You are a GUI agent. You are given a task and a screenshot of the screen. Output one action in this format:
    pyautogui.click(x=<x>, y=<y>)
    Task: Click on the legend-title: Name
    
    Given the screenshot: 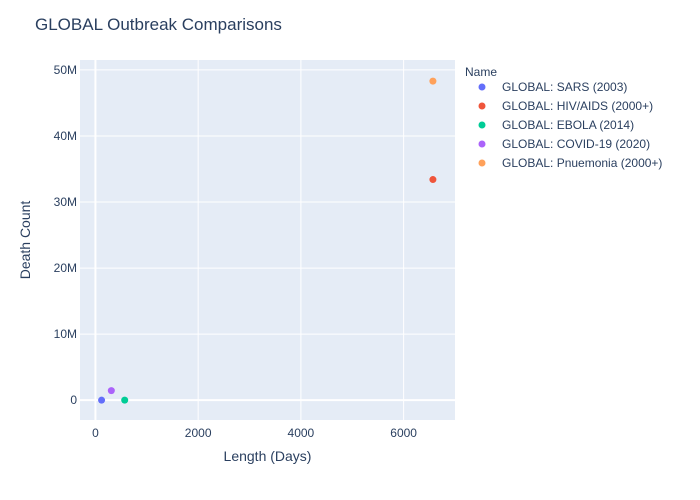 What is the action you would take?
    pyautogui.click(x=481, y=72)
    